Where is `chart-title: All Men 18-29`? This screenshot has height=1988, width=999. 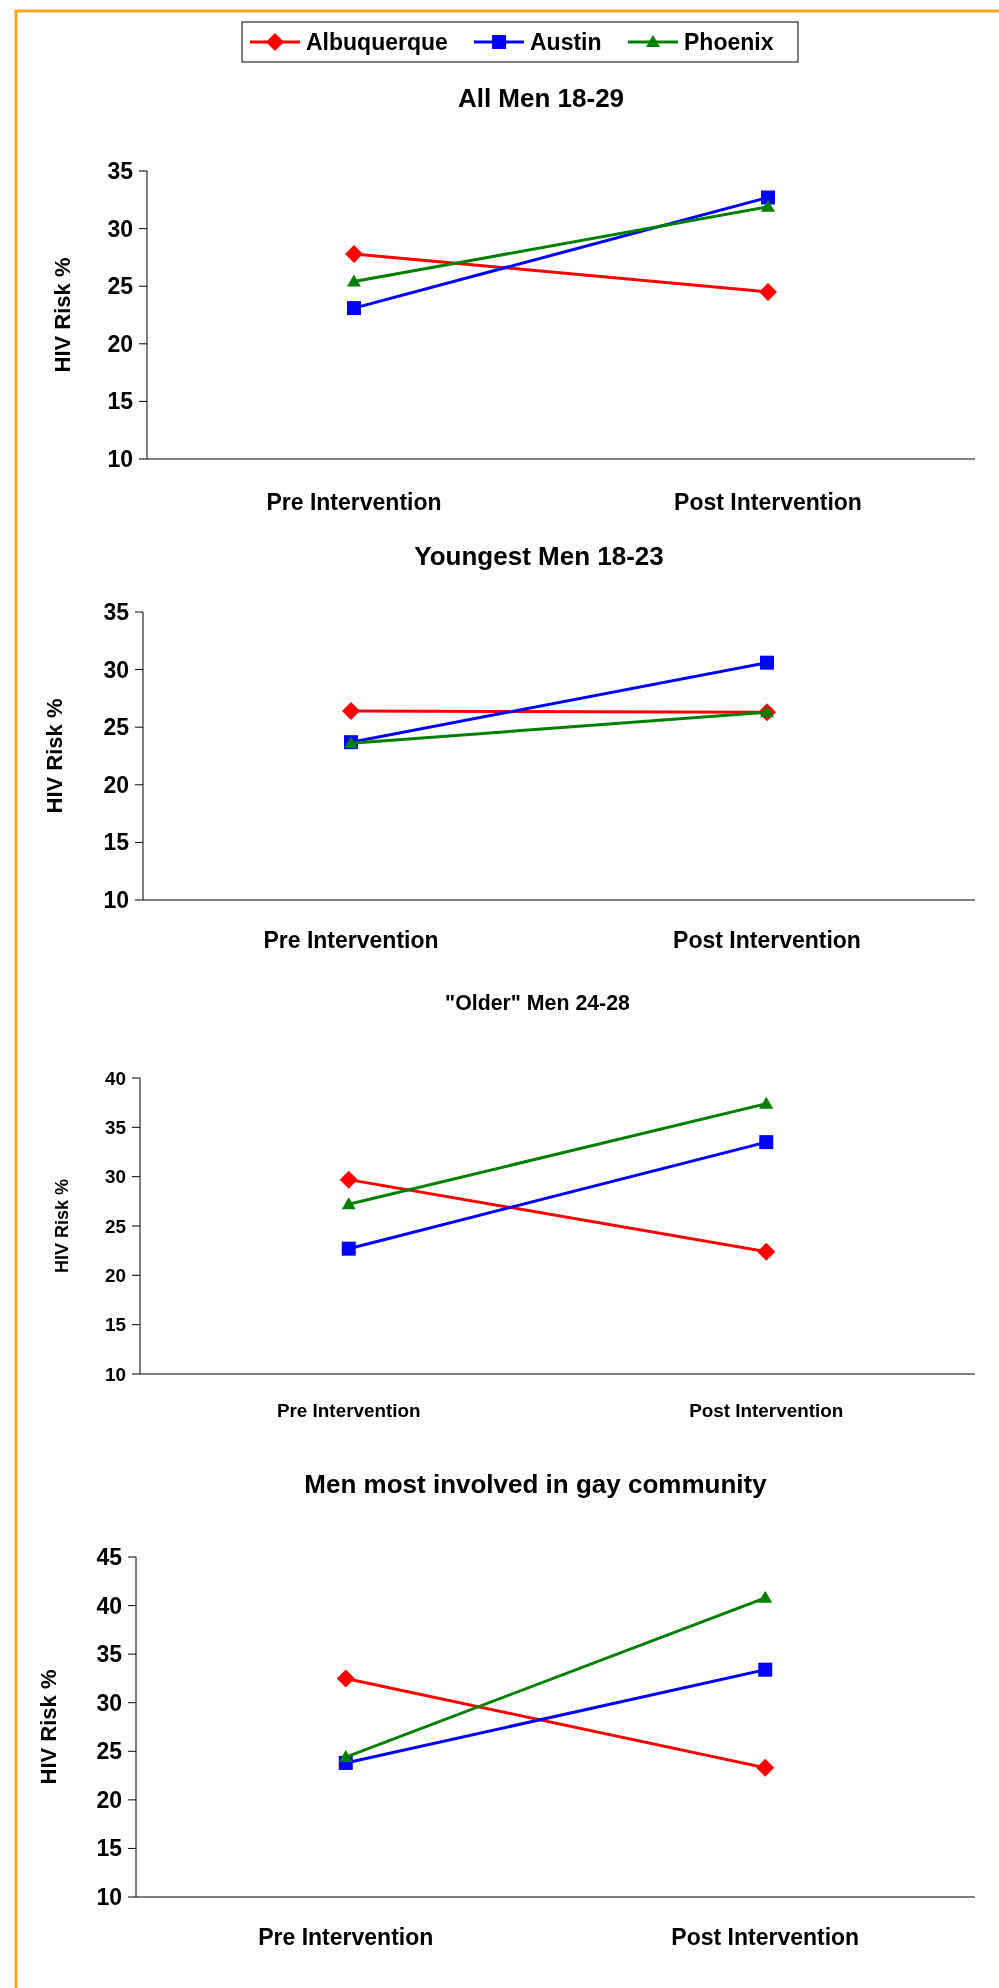
chart-title: All Men 18-29 is located at coordinates (541, 98).